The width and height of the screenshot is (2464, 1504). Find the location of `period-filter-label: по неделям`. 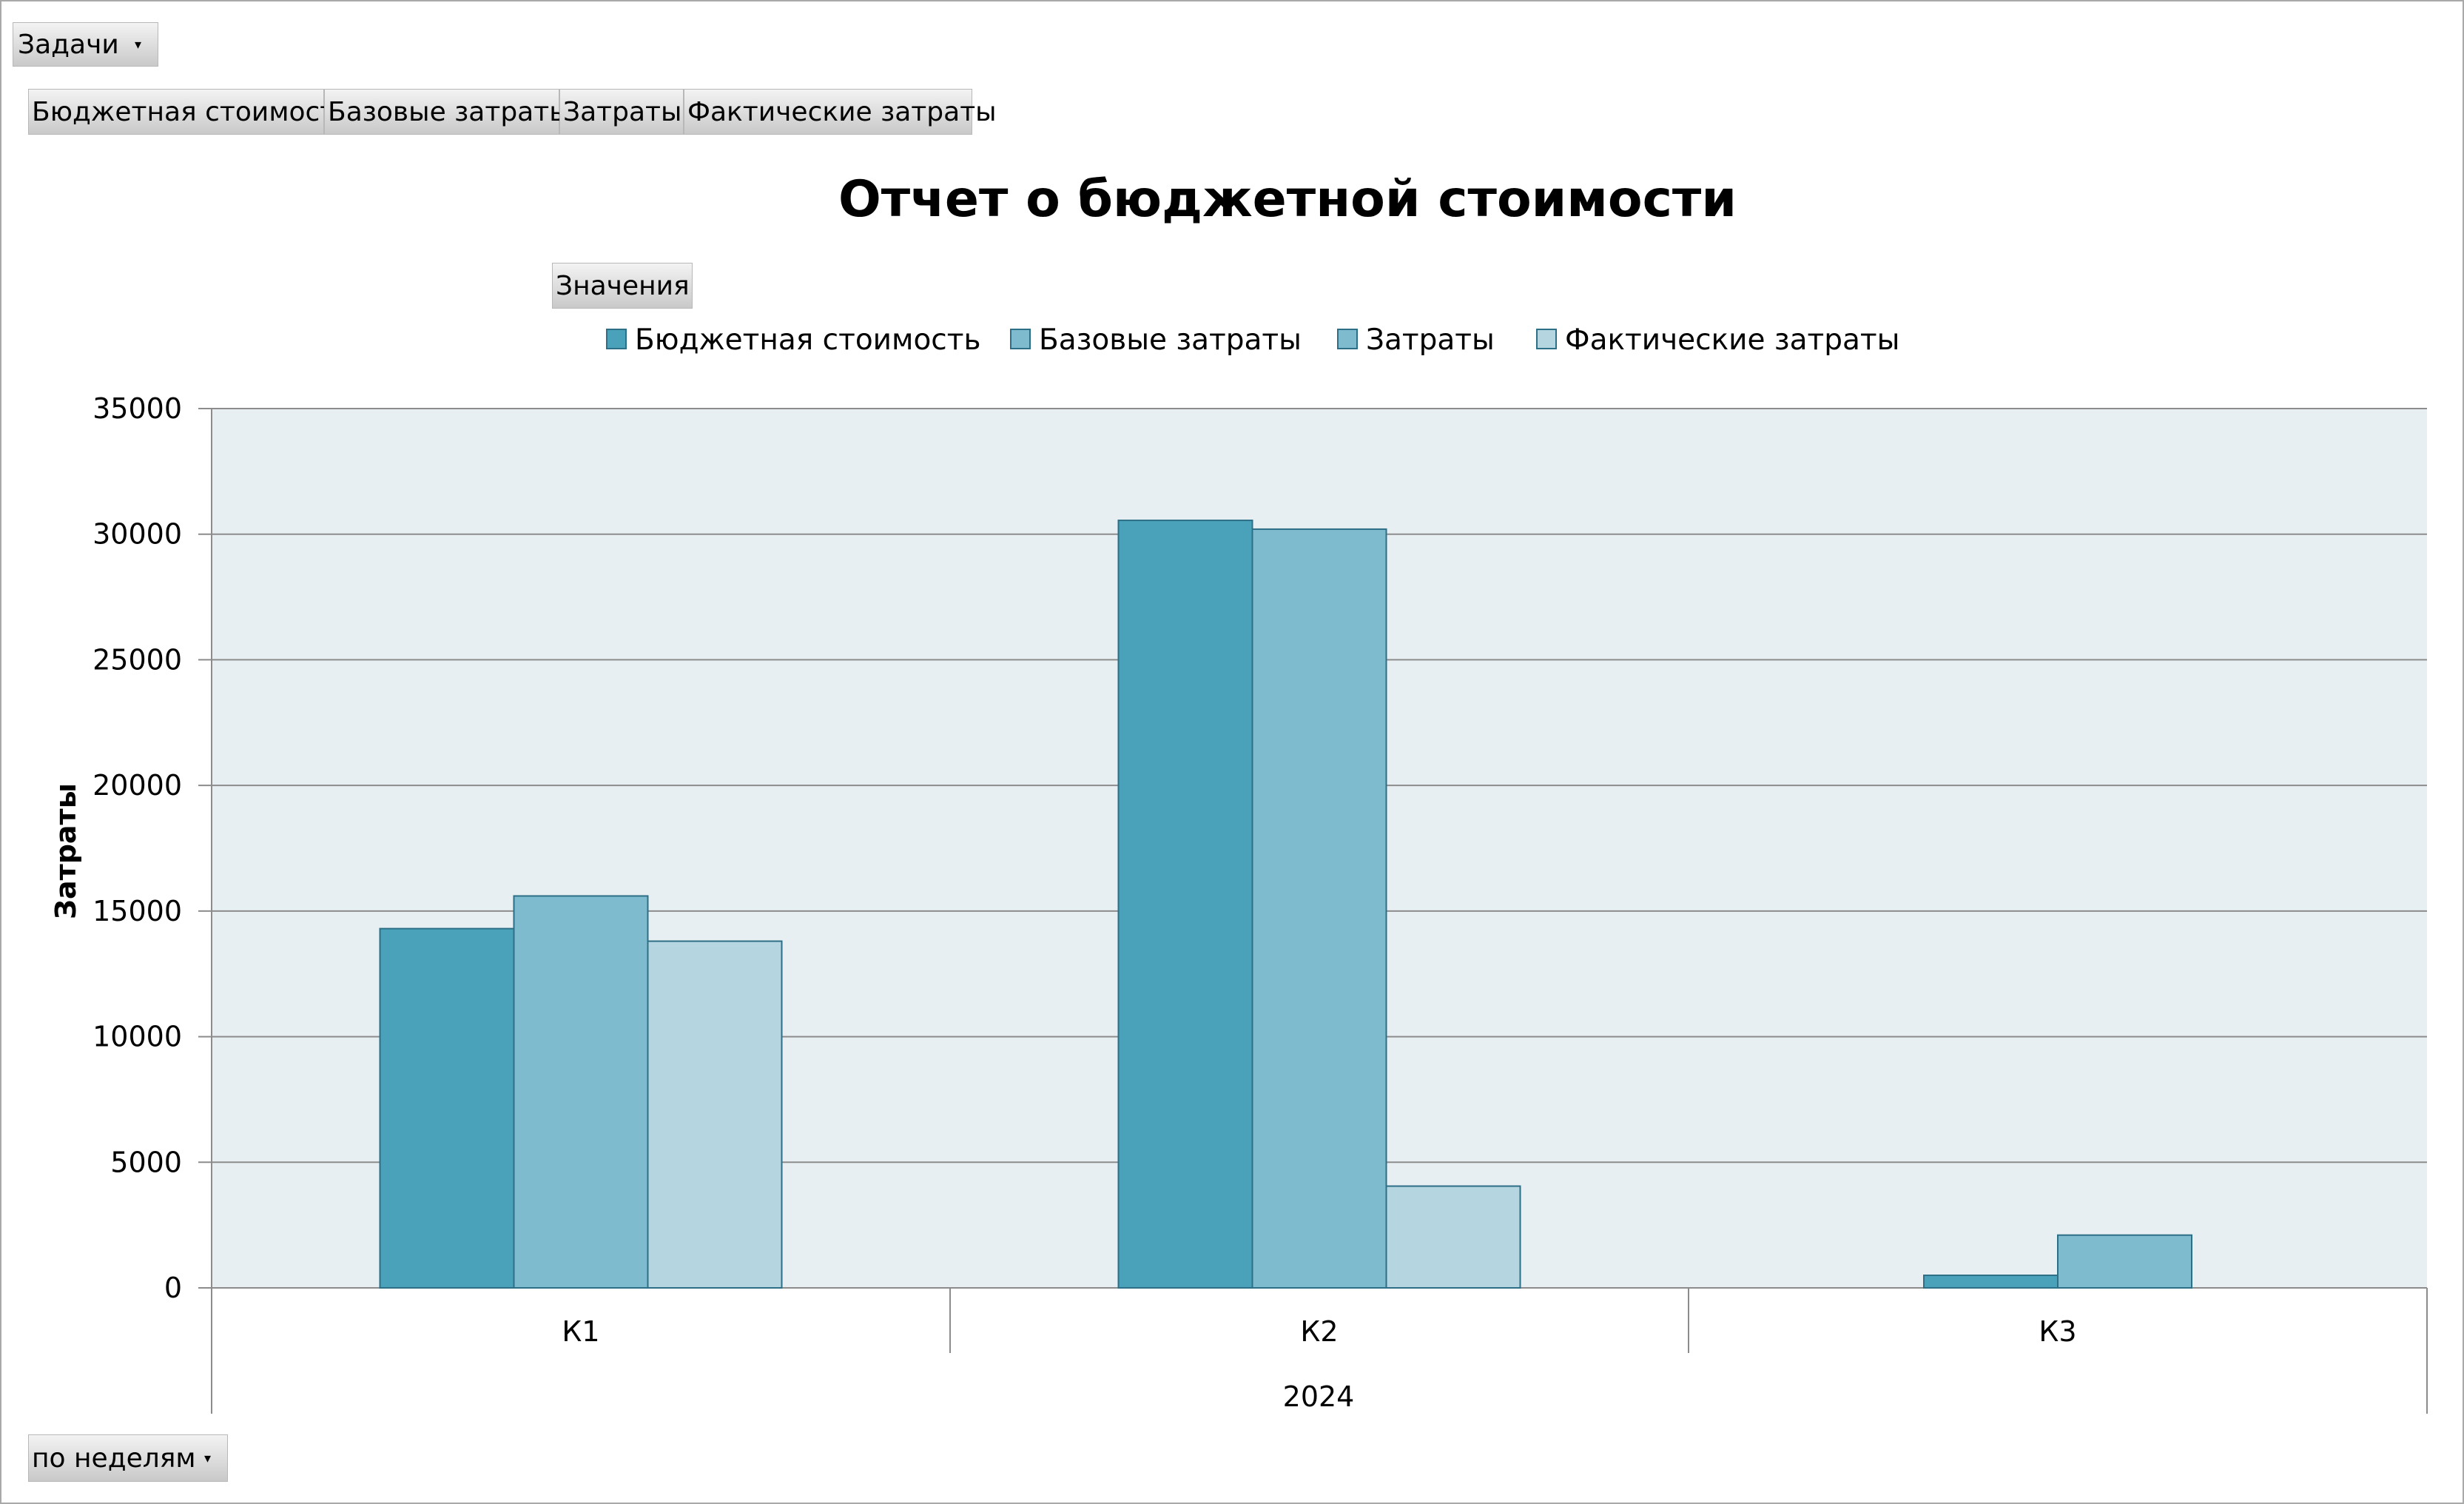

period-filter-label: по неделям is located at coordinates (114, 1458).